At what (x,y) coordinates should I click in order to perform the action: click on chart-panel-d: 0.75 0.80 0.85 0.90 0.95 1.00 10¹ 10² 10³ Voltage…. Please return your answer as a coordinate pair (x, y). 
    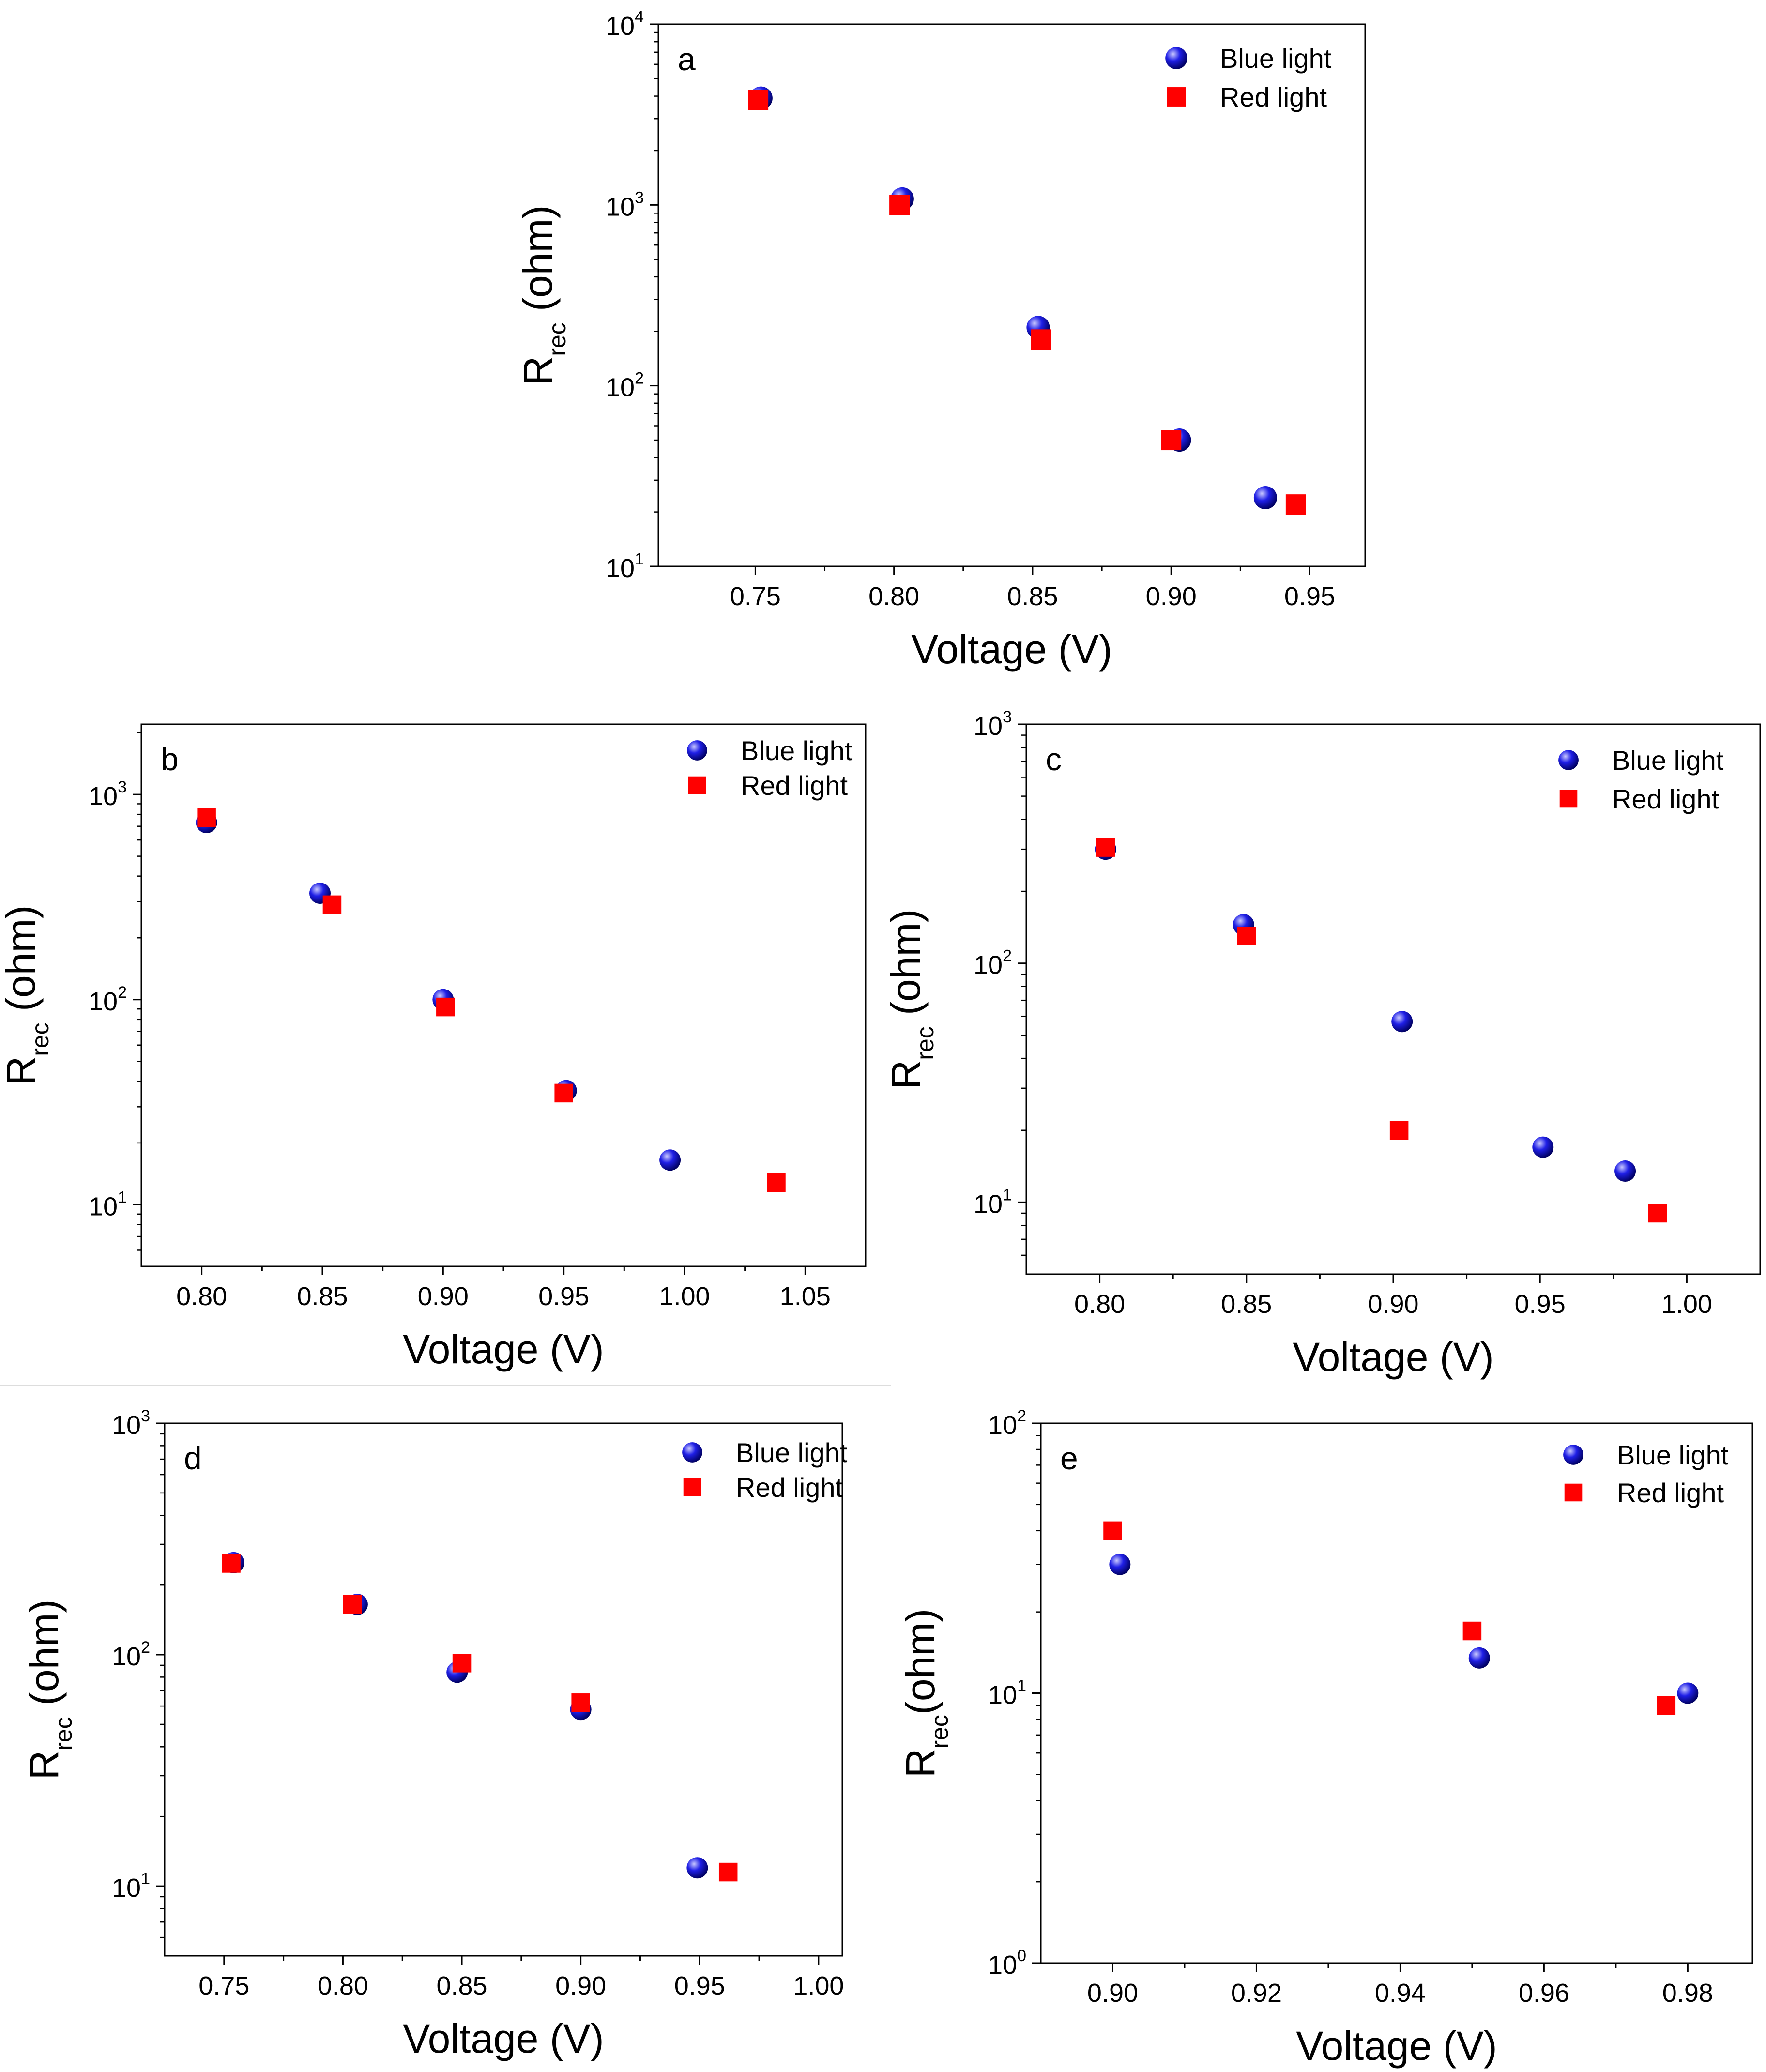
    Looking at the image, I should click on (434, 1734).